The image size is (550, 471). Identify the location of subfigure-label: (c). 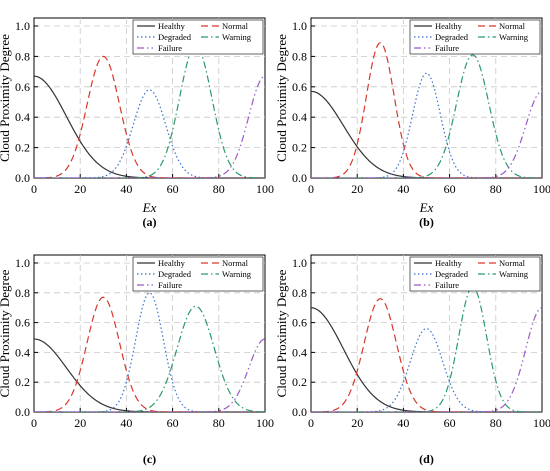
(149, 459).